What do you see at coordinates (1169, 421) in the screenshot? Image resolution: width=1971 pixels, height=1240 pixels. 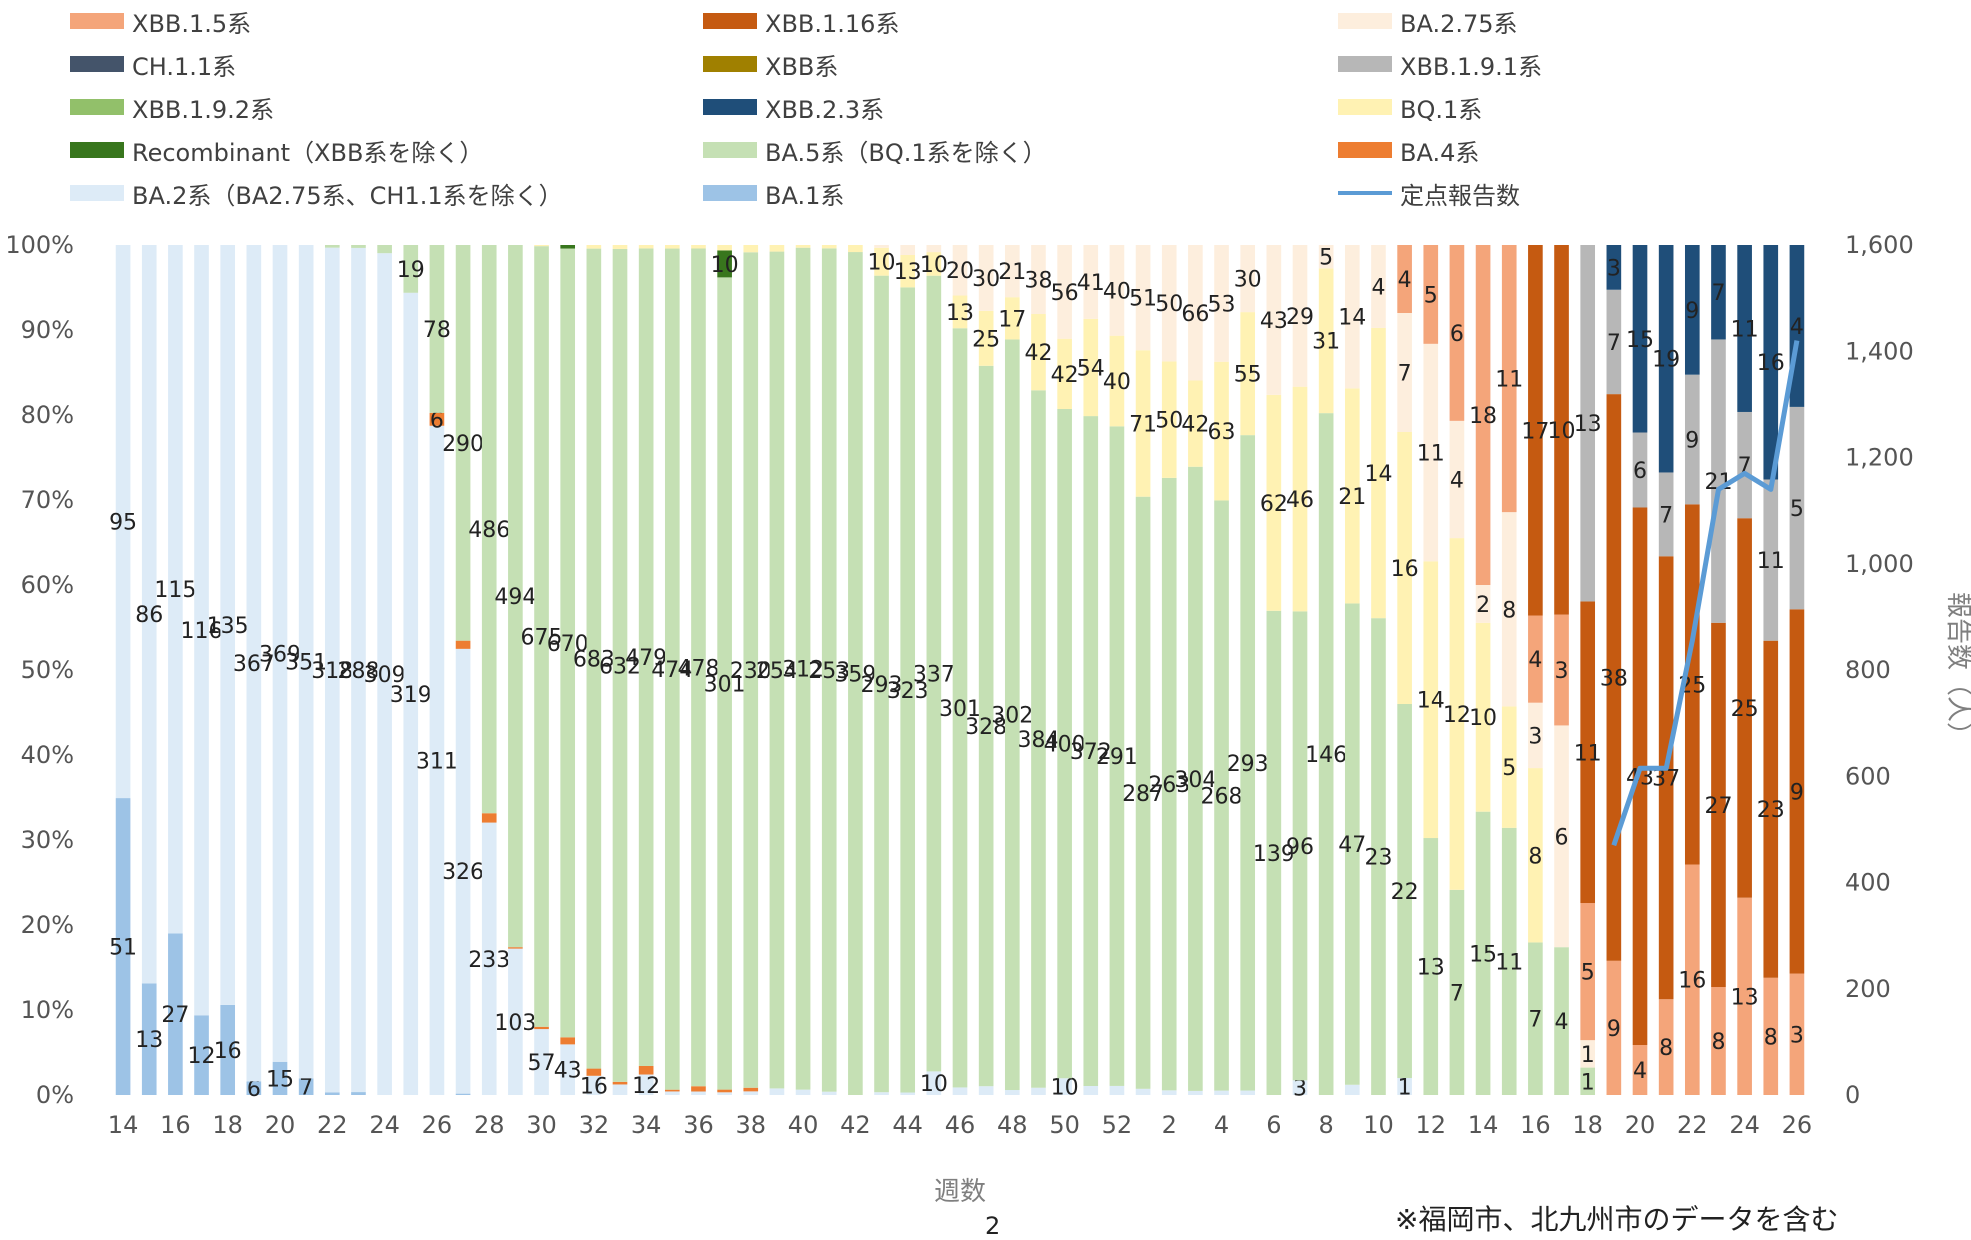 I see `data-label: 50` at bounding box center [1169, 421].